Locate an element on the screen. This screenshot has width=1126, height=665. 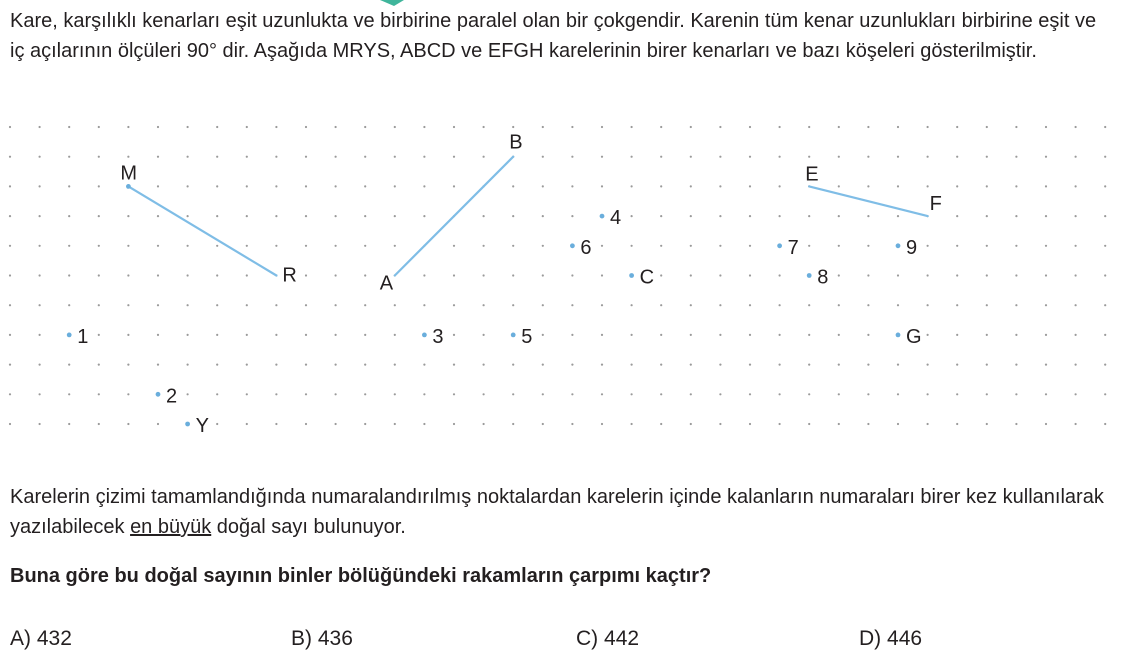
description-text-2: doğal sayı bulunuyor. is located at coordinates (308, 527).